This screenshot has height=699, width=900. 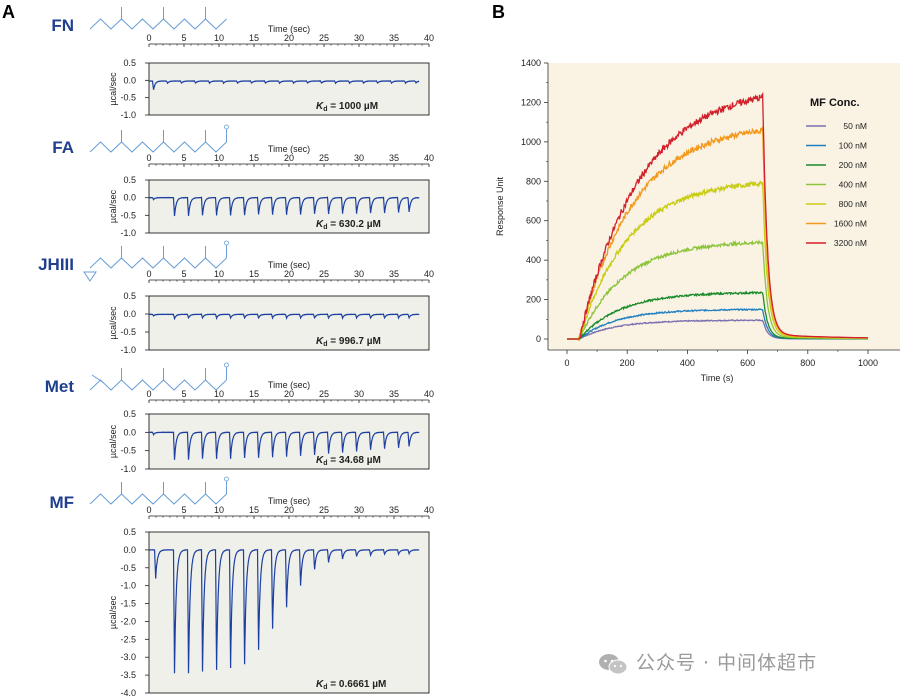 What do you see at coordinates (128, 693) in the screenshot?
I see `itc-ytick-label: -4.0` at bounding box center [128, 693].